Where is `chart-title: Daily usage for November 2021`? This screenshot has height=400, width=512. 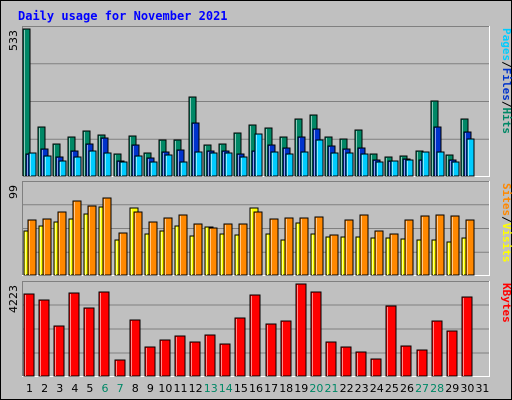 chart-title: Daily usage for November 2021 is located at coordinates (123, 16).